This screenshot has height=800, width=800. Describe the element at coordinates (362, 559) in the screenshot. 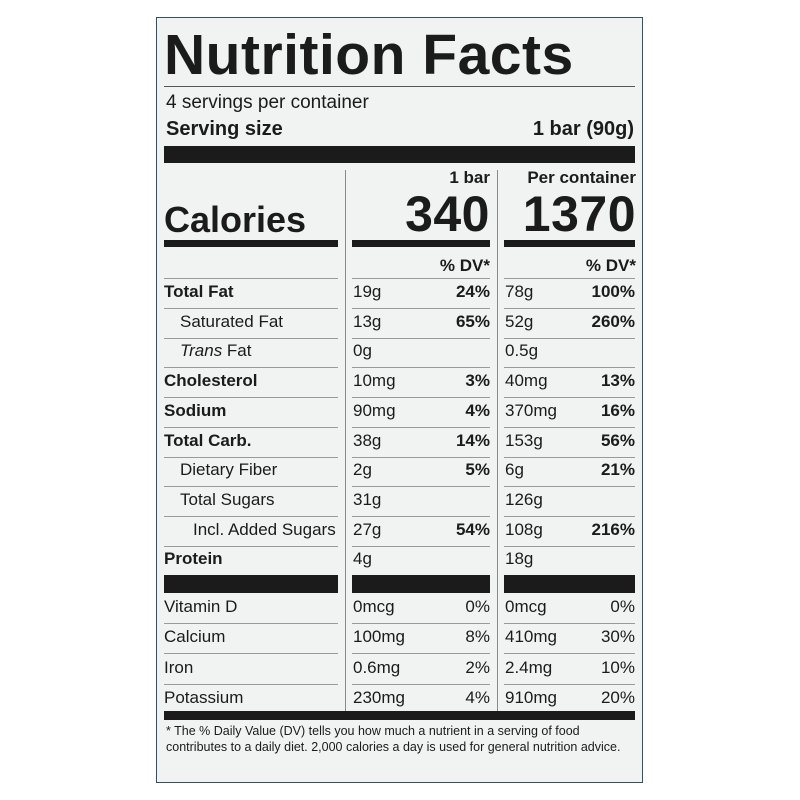

I see `nutrient-amount-col1: 4g` at that location.